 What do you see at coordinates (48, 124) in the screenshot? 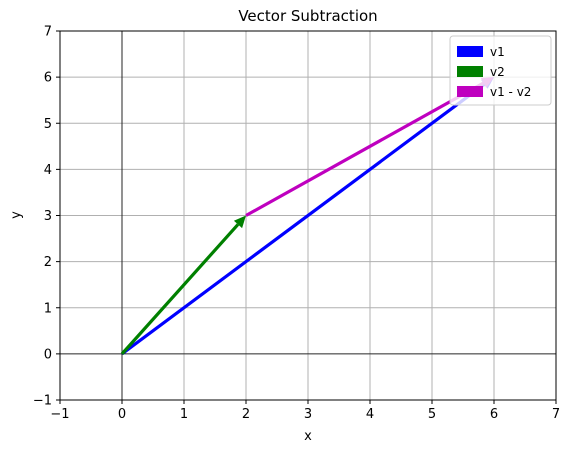
I see `y-tick-label: 5` at bounding box center [48, 124].